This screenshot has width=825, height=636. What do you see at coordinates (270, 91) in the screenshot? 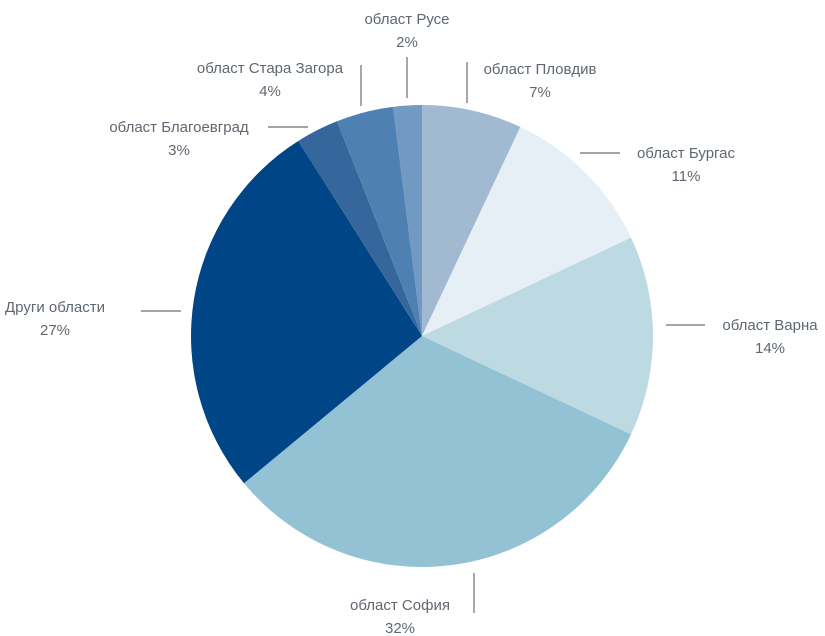
I see `slice-percent-7: 4%` at bounding box center [270, 91].